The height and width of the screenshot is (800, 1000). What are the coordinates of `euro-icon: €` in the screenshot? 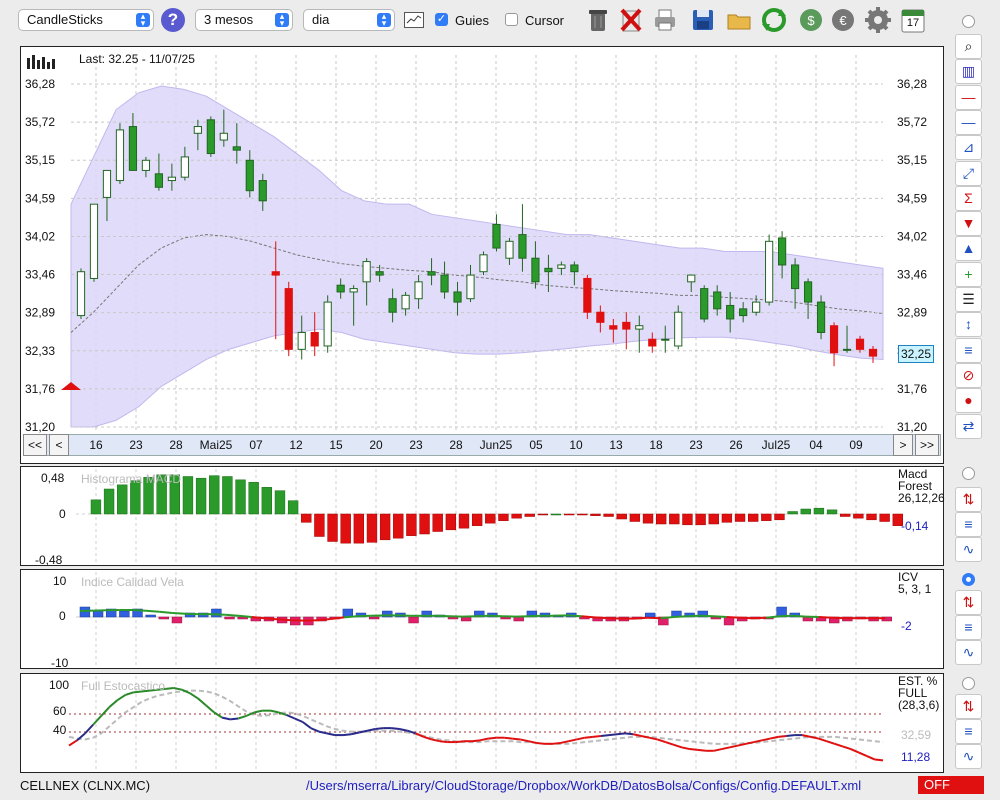 It's located at (843, 20).